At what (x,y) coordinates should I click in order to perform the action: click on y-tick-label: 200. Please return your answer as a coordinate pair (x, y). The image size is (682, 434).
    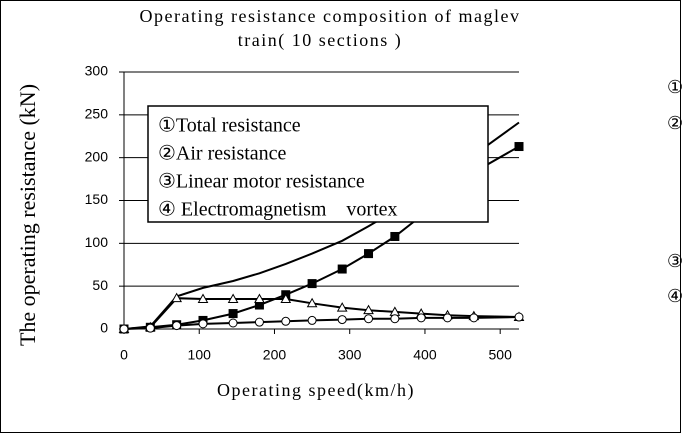
    Looking at the image, I should click on (97, 156).